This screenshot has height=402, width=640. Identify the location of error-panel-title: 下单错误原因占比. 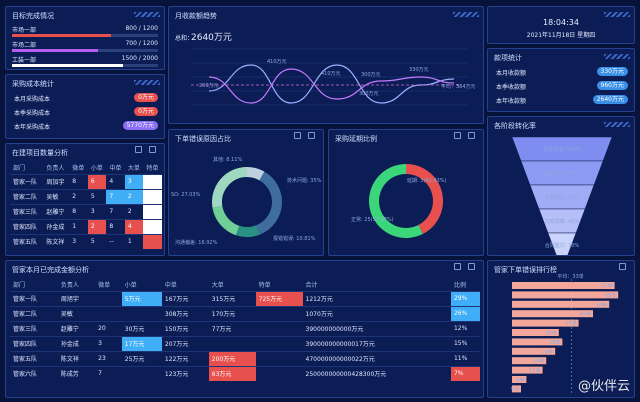
(203, 139).